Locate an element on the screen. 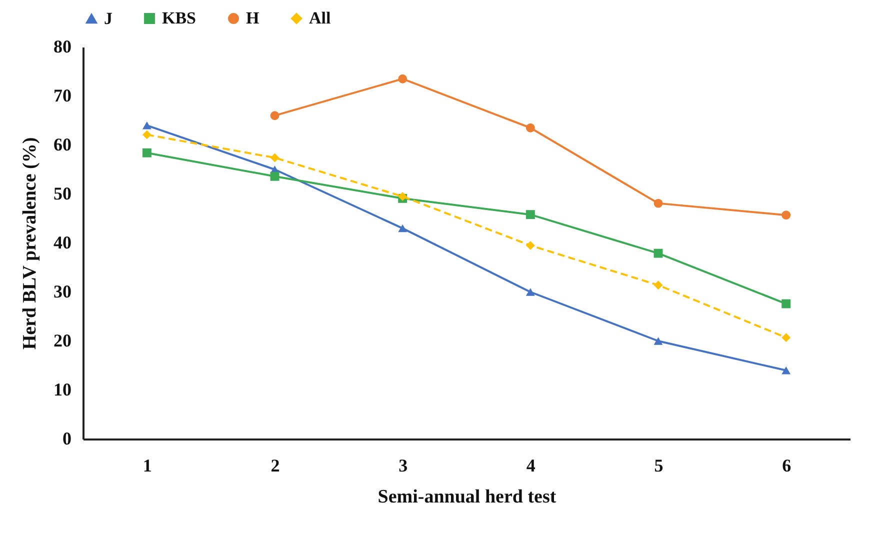 Image resolution: width=883 pixels, height=549 pixels. legend-label: KBS is located at coordinates (179, 18).